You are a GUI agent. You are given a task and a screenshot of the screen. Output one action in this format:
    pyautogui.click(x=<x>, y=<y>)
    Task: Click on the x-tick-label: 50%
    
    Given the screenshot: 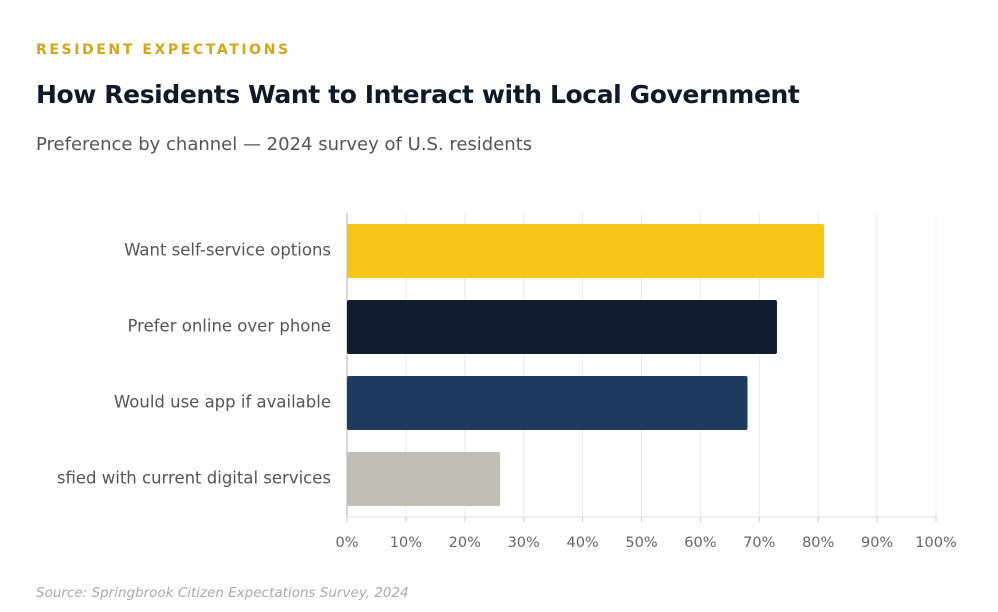 What is the action you would take?
    pyautogui.click(x=641, y=543)
    